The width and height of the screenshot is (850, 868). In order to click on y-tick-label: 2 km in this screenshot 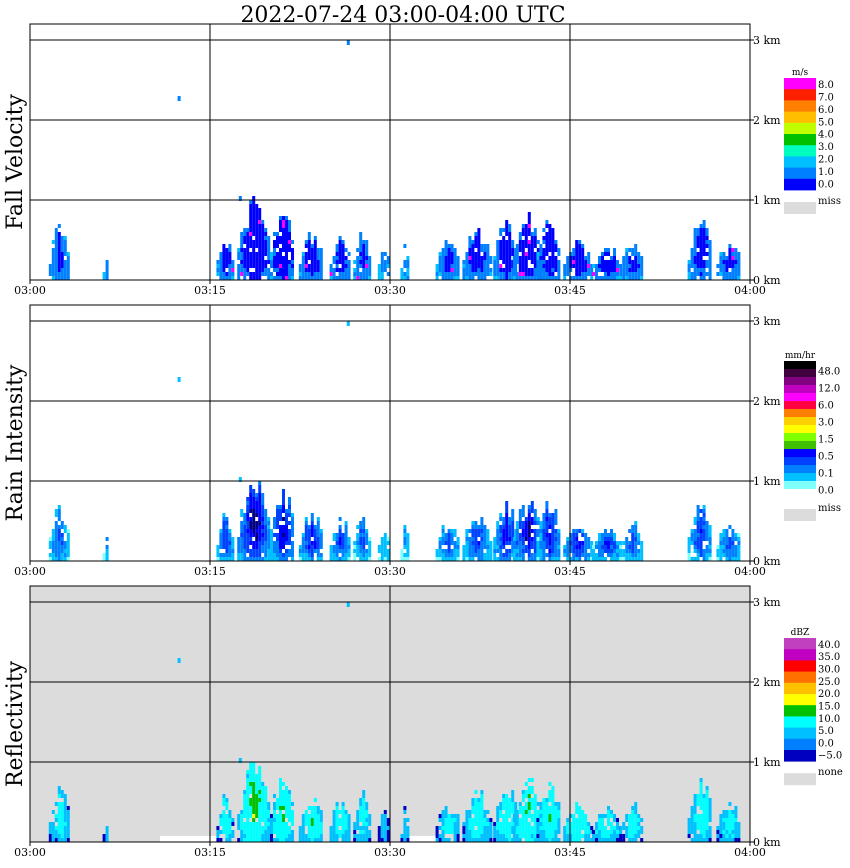, I will do `click(767, 682)`.